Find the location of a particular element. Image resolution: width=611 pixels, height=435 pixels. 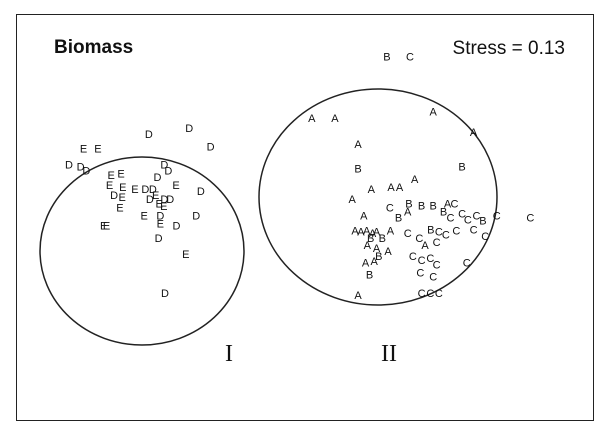

point-c-64: C is located at coordinates (422, 294).